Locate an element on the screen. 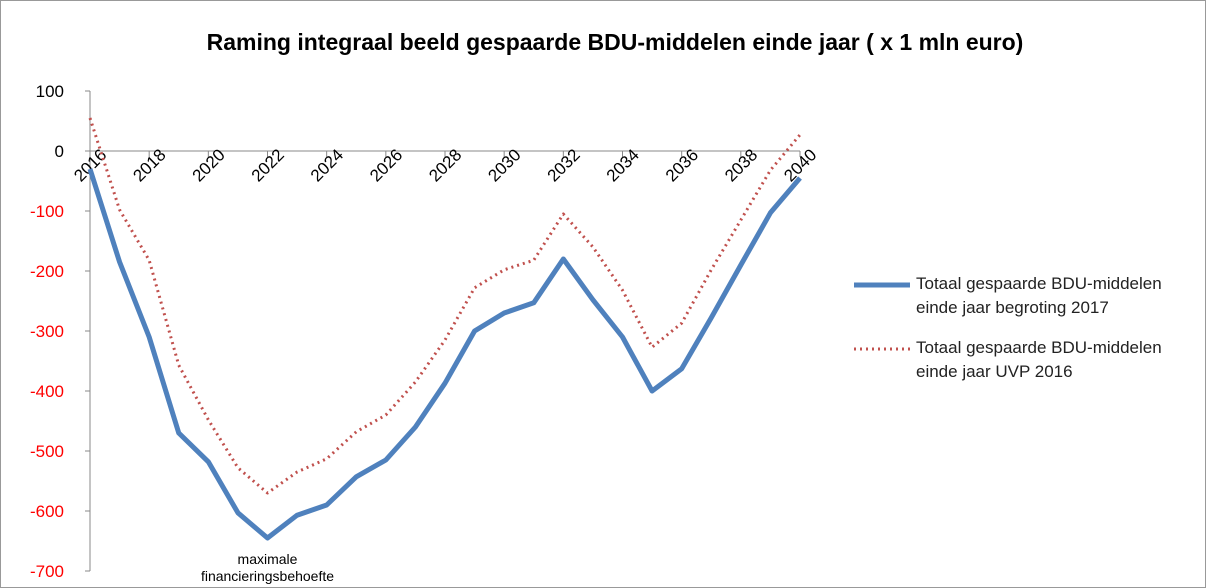 The width and height of the screenshot is (1206, 588). y-tick-label: 100 is located at coordinates (50, 91).